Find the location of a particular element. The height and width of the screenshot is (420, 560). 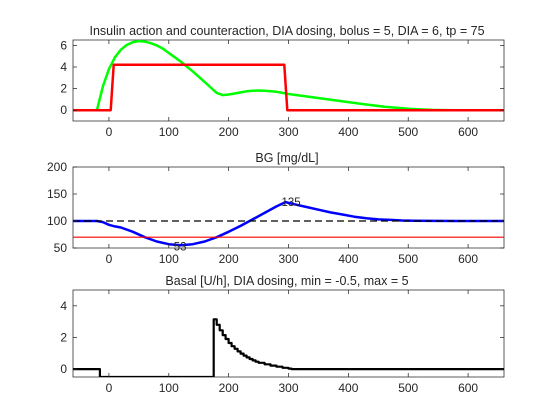

y-tick-label: 150 is located at coordinates (57, 194).